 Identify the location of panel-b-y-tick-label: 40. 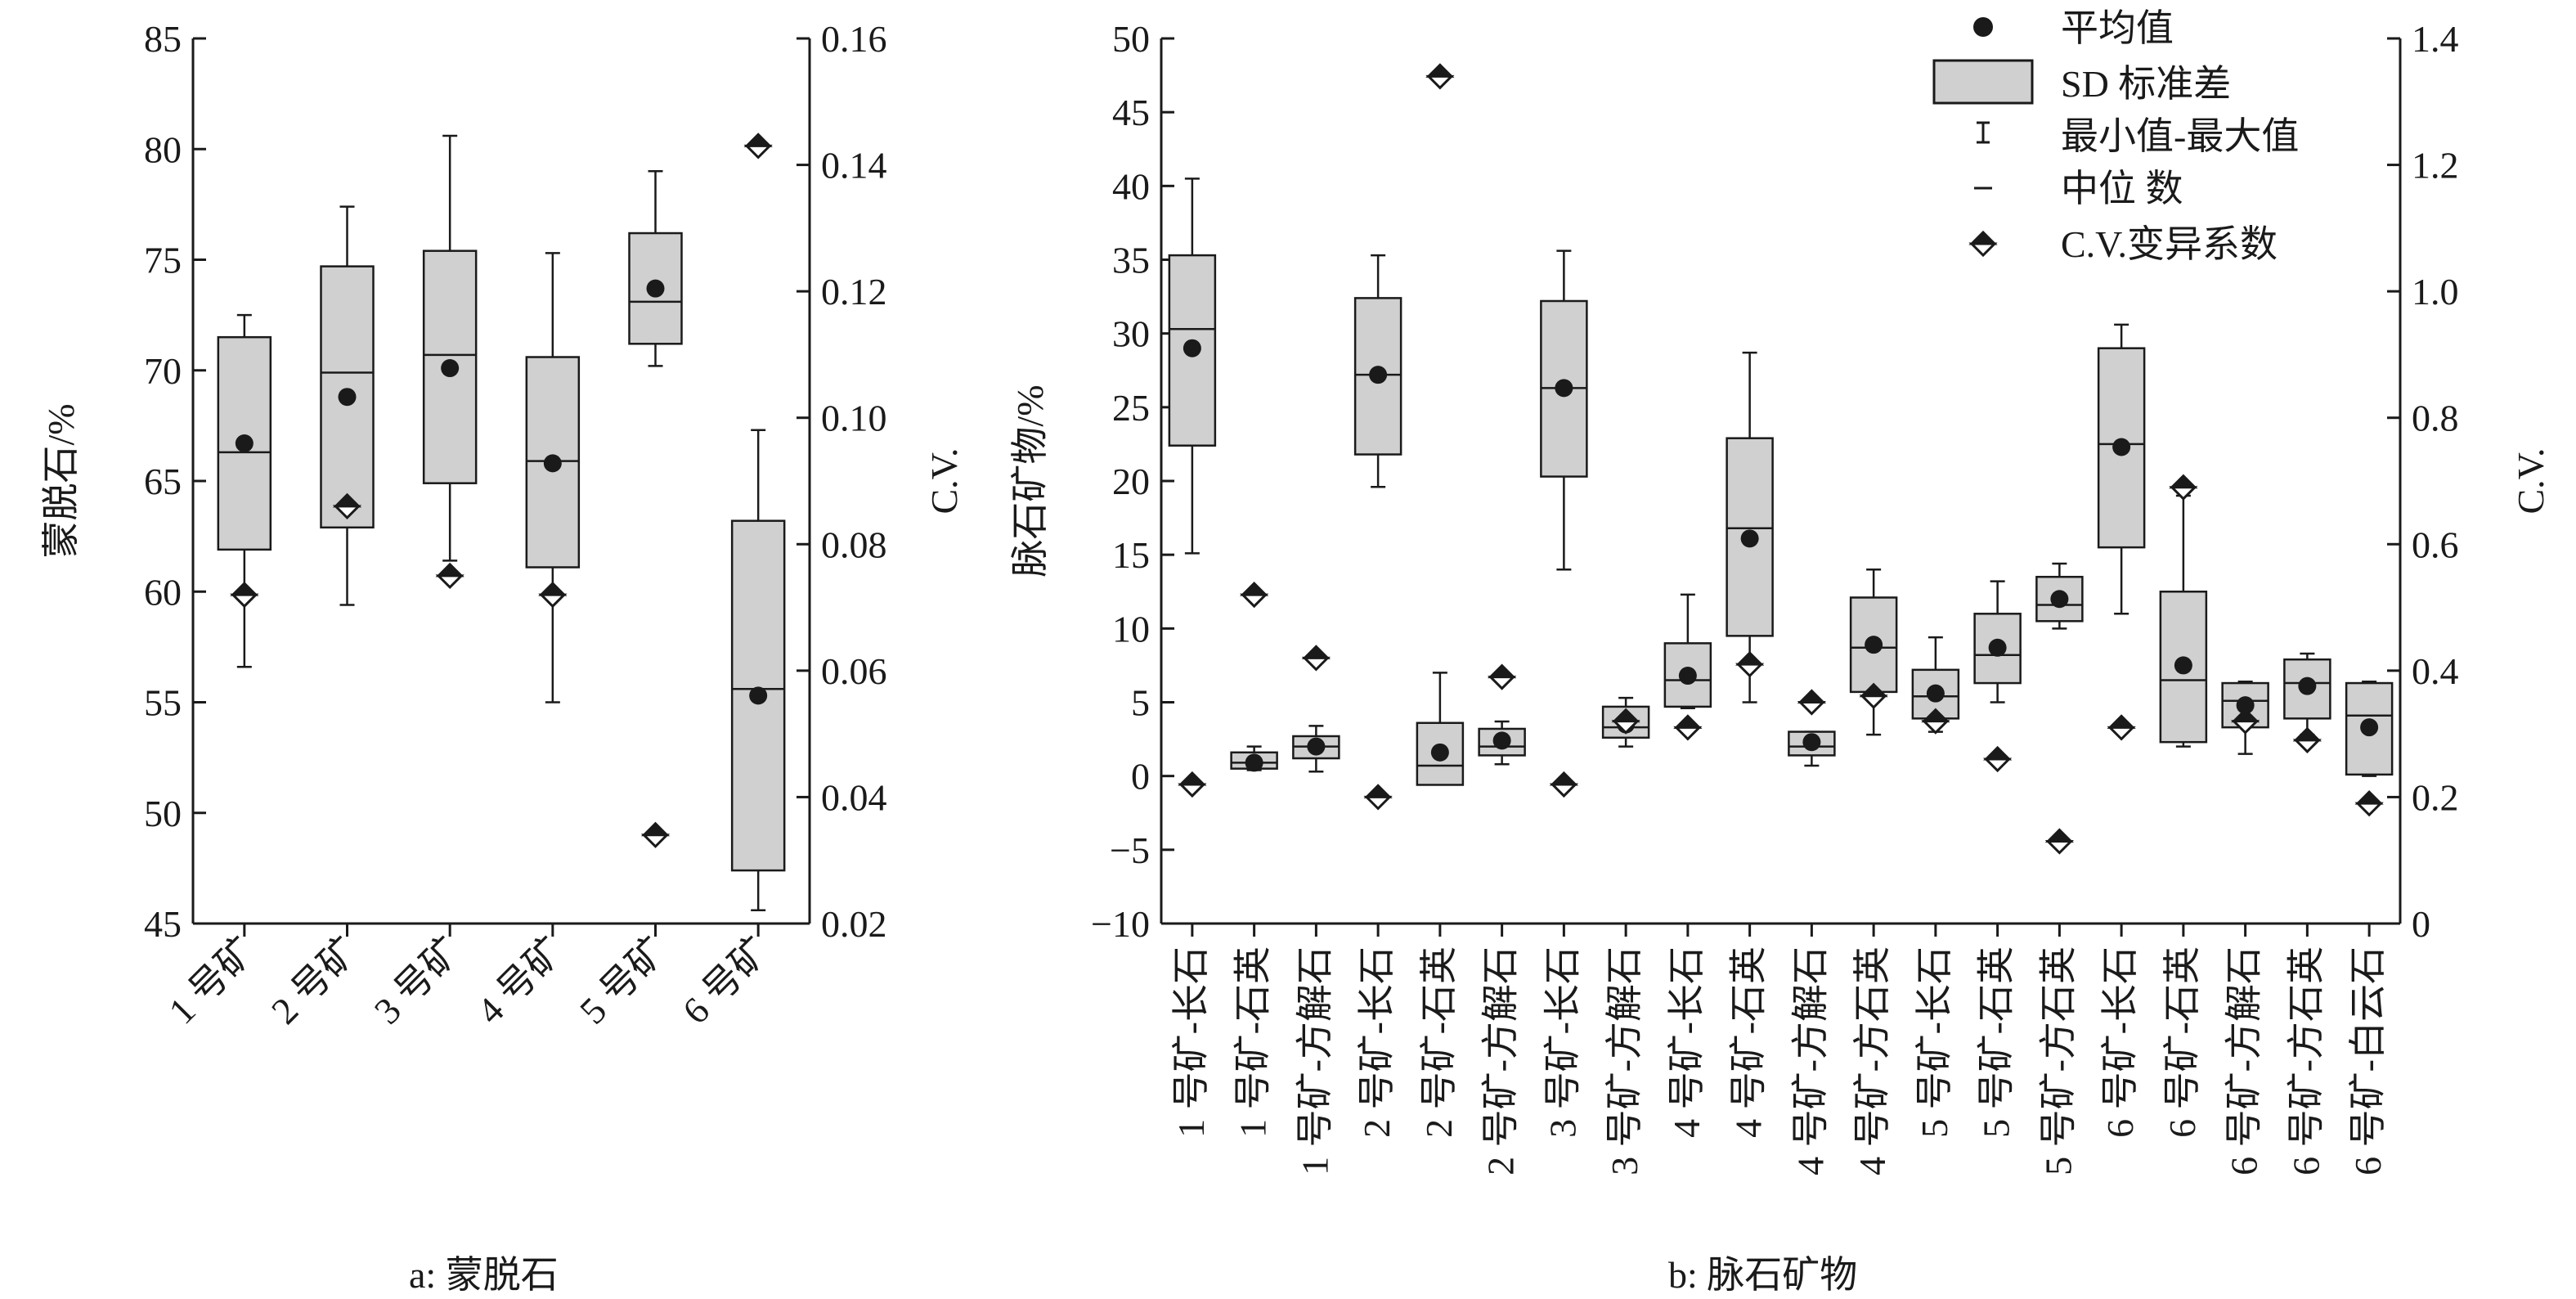
(1131, 186).